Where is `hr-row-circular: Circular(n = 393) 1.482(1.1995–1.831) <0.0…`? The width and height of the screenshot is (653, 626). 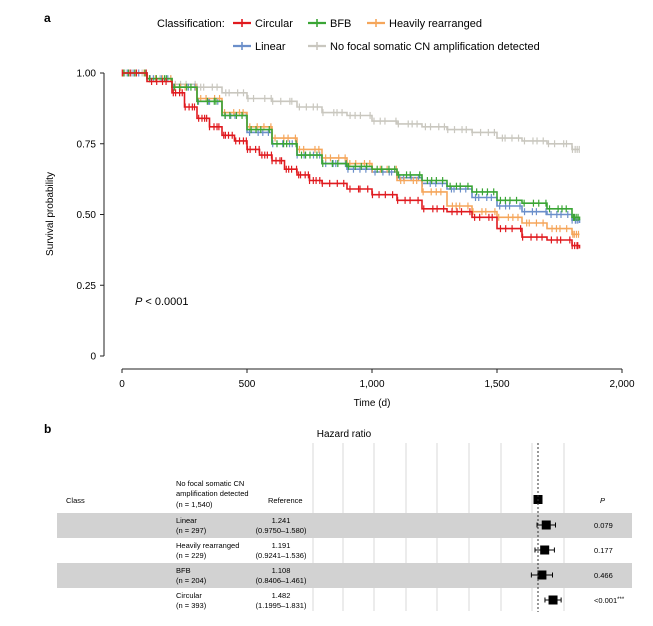
hr-row-circular: Circular(n = 393) 1.482(1.1995–1.831) <0.0… is located at coordinates (400, 600).